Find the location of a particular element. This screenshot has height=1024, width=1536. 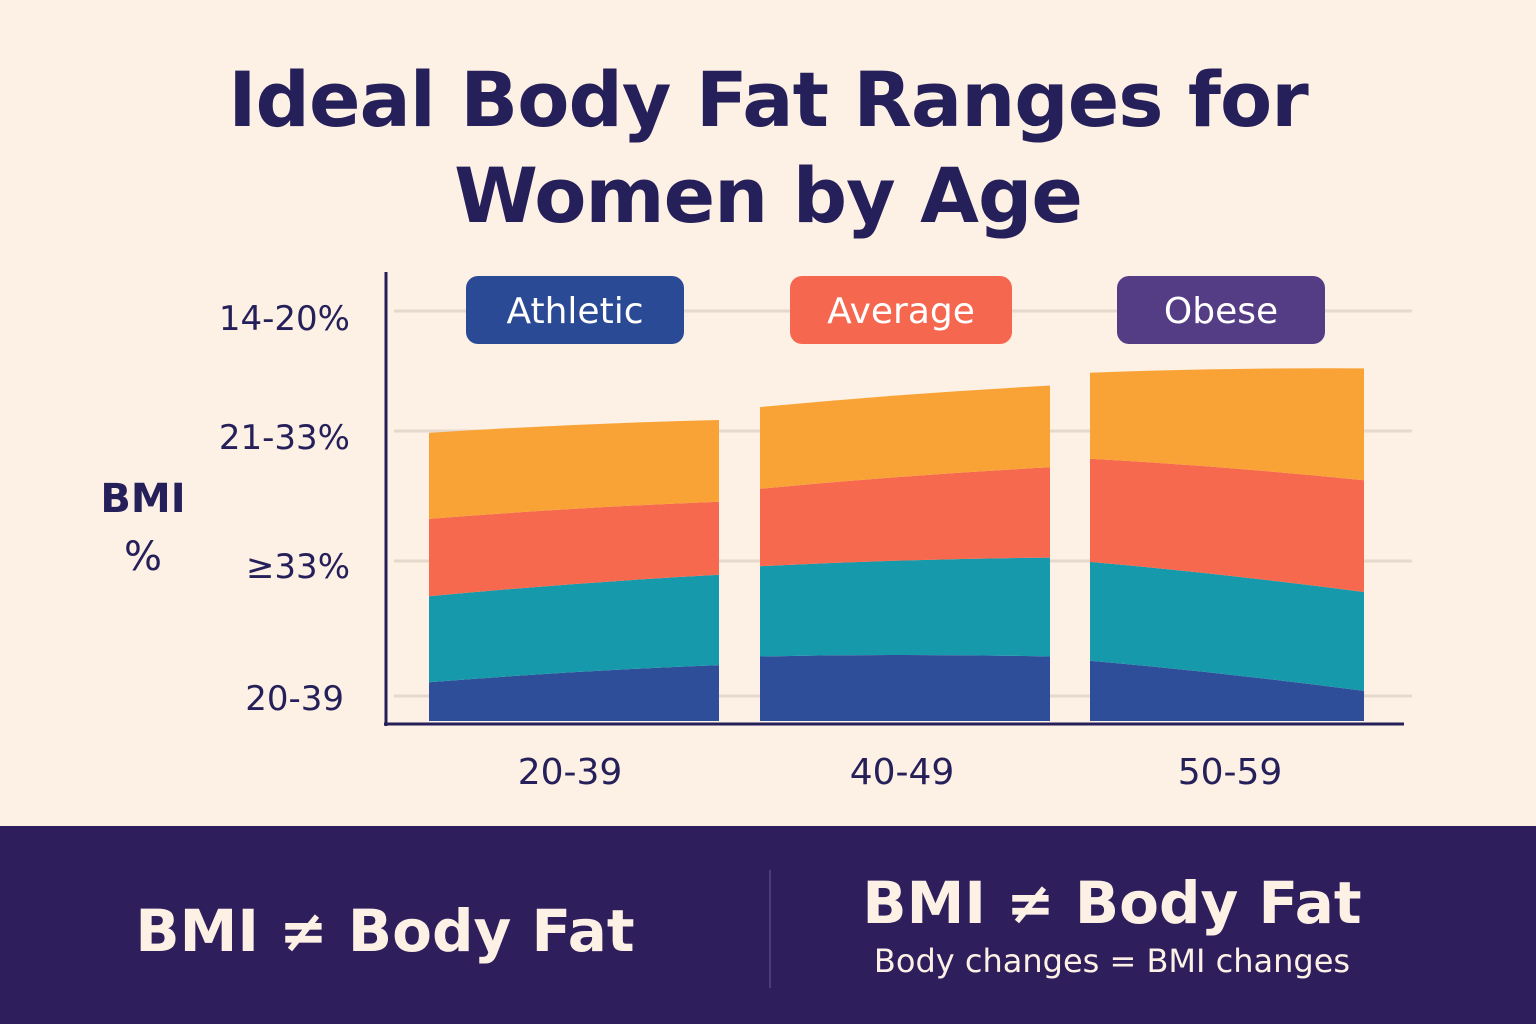

y-tick-label: 14-20% is located at coordinates (284, 319).